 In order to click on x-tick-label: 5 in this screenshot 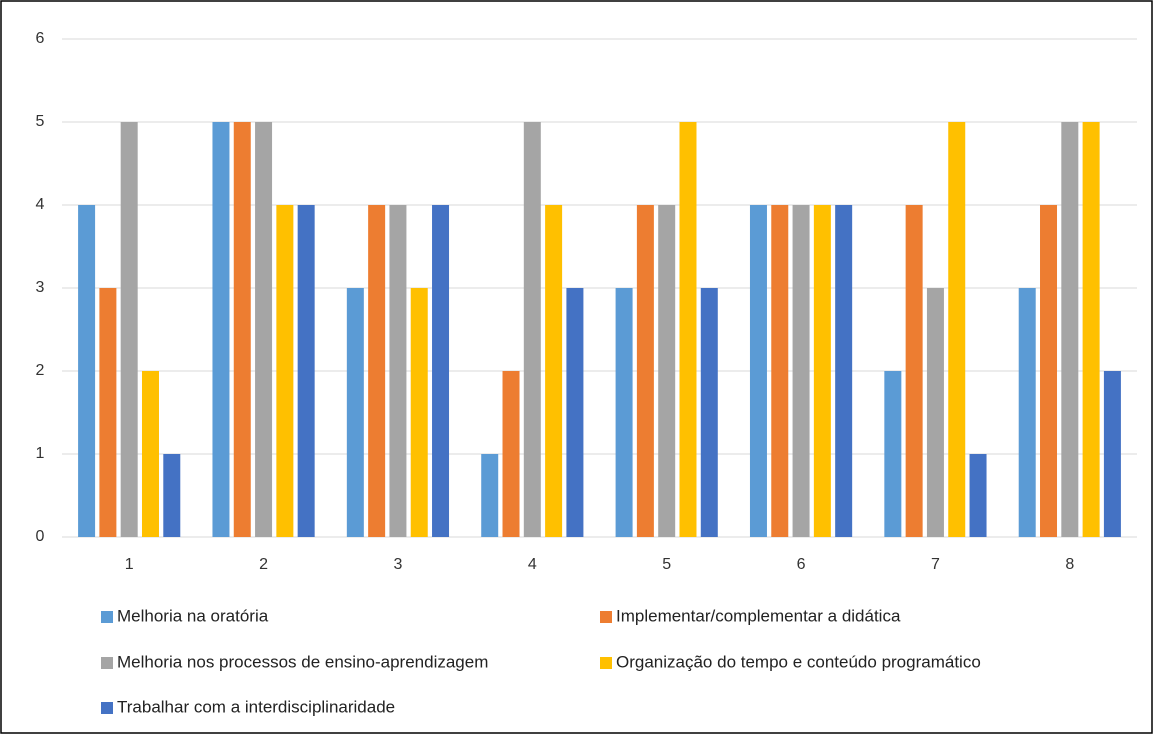, I will do `click(666, 564)`.